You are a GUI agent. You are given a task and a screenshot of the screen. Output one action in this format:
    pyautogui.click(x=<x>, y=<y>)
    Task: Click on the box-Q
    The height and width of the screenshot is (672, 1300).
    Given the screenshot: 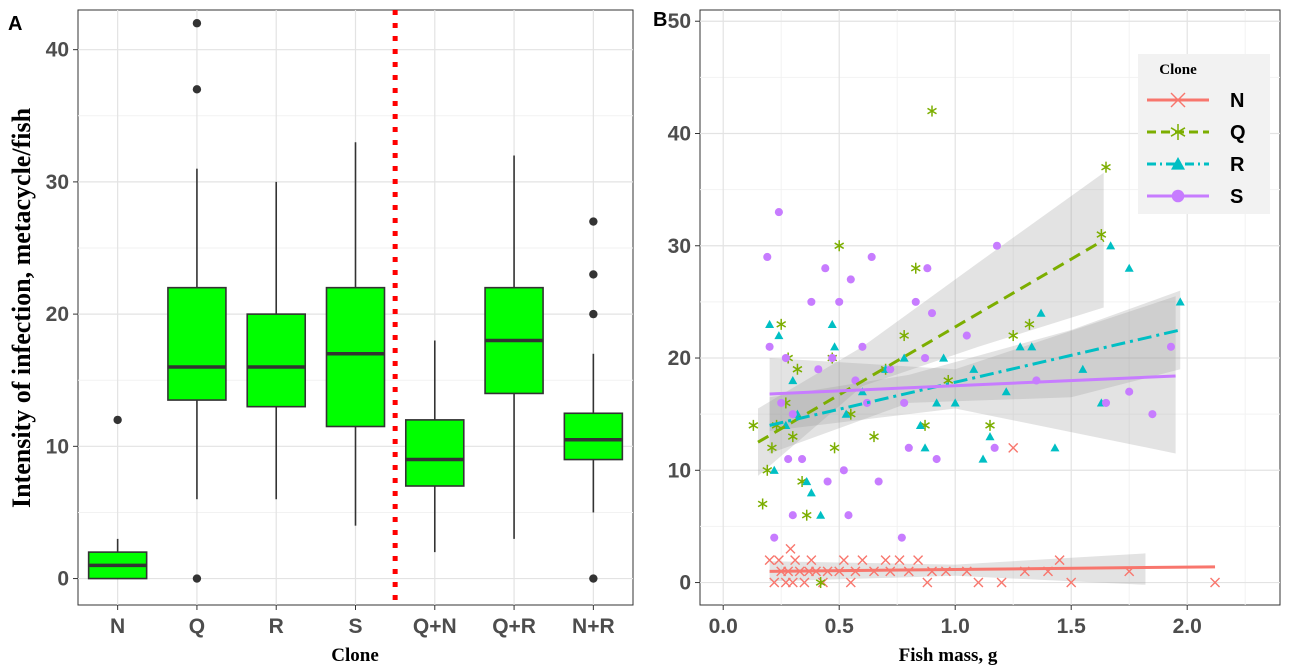 What is the action you would take?
    pyautogui.click(x=197, y=301)
    